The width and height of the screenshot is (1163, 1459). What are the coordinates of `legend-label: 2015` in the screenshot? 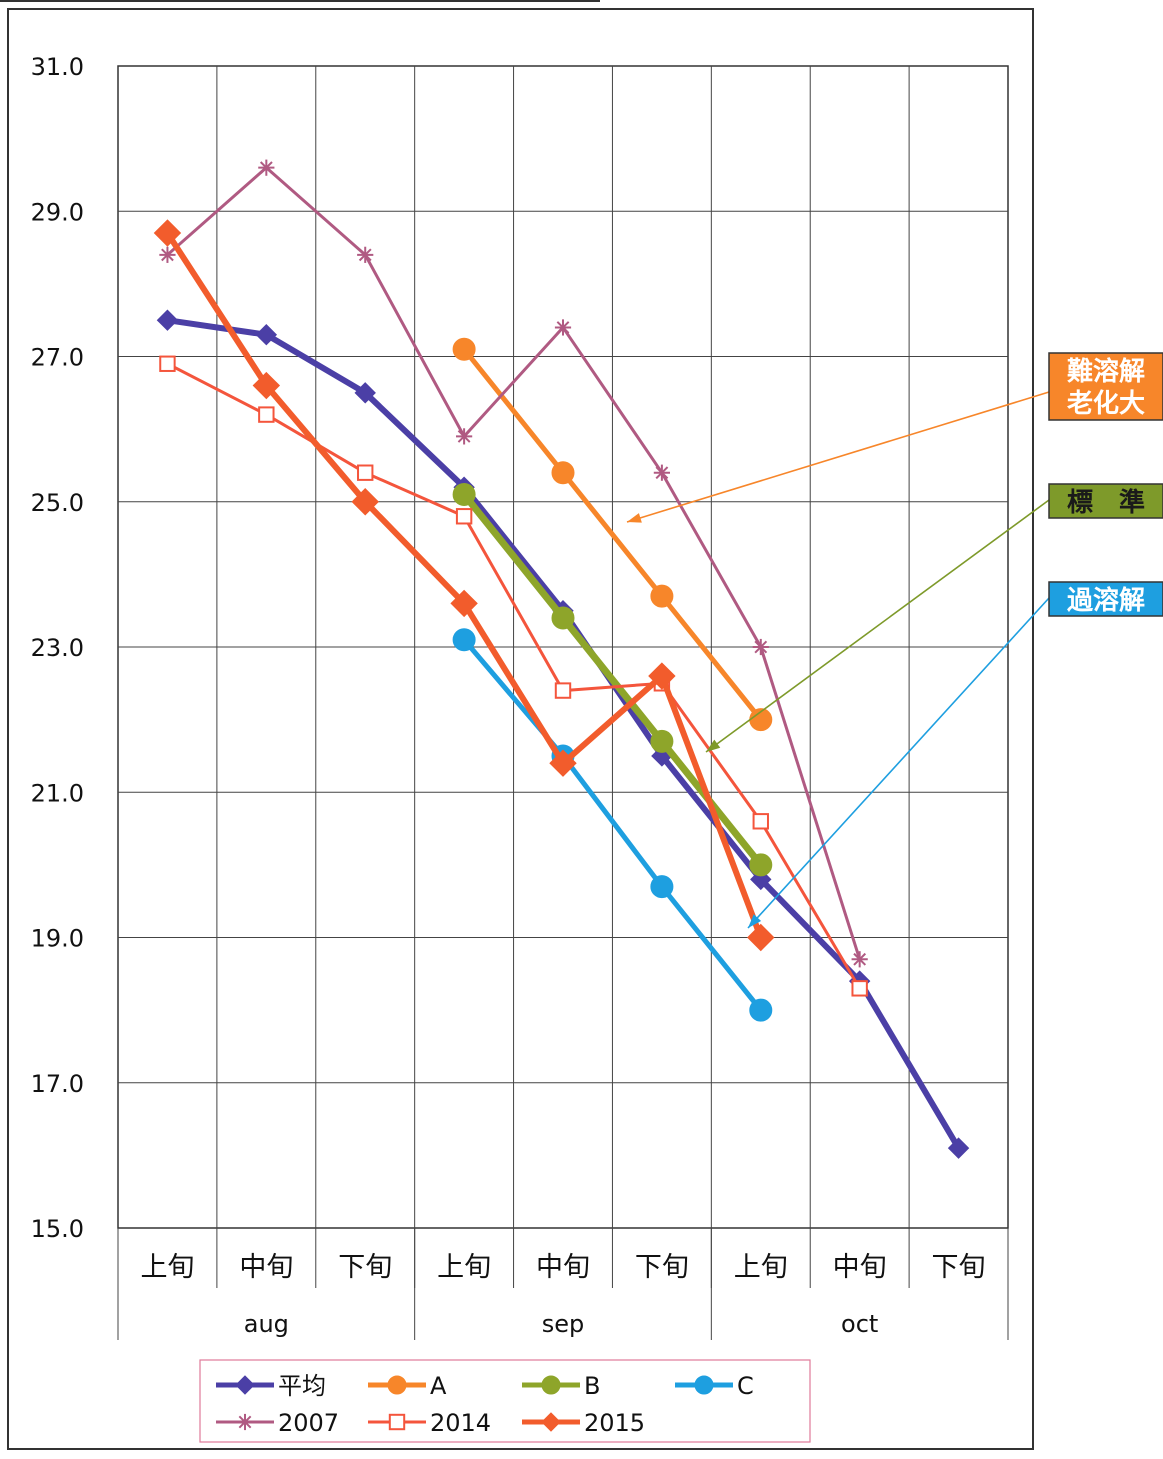 It's located at (614, 1423).